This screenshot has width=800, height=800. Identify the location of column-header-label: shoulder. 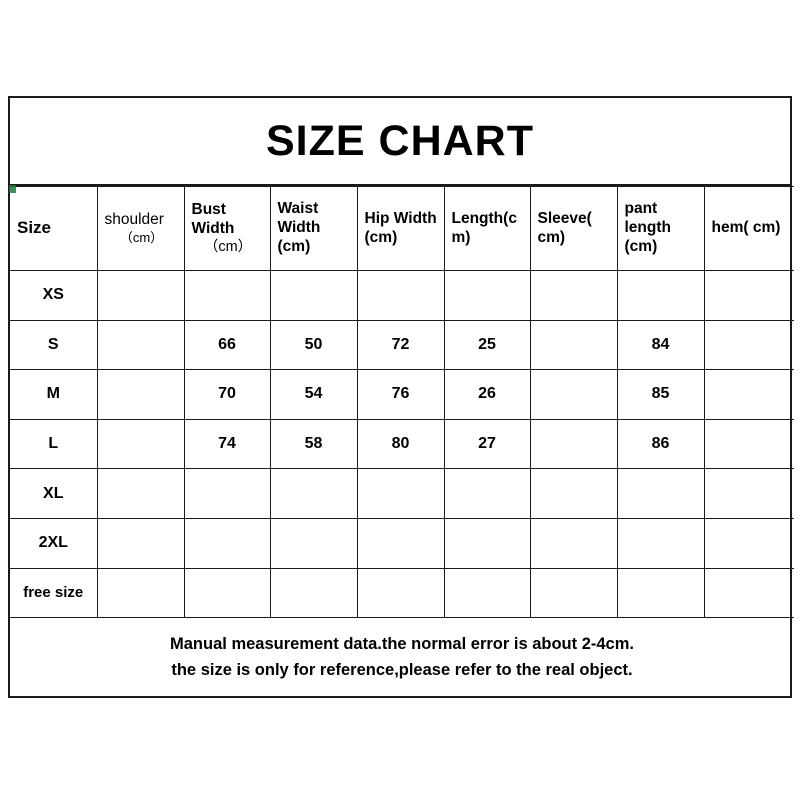
(134, 220).